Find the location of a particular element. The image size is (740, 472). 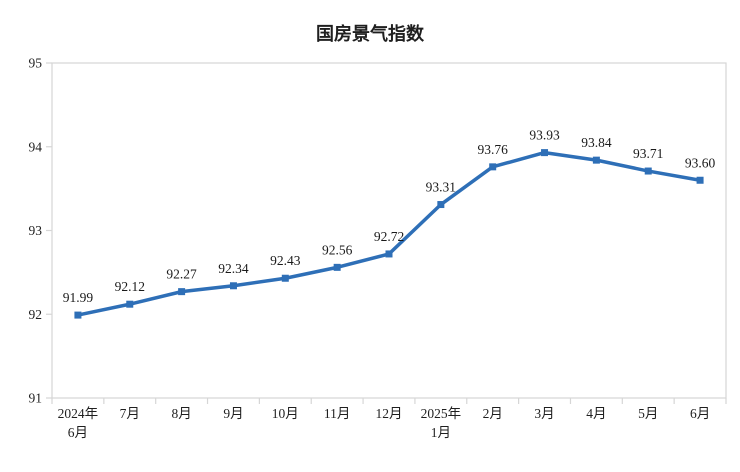

data-point-label: 93.93 is located at coordinates (544, 135).